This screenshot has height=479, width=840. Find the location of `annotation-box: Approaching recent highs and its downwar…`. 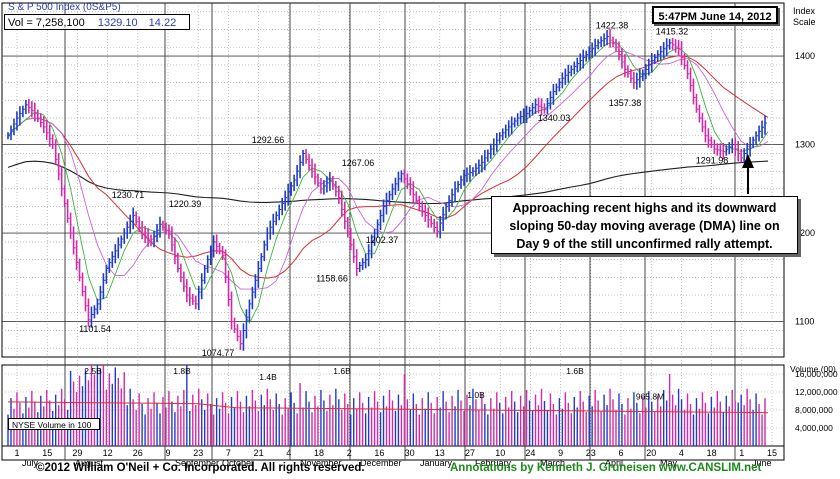

annotation-box: Approaching recent highs and its downwar… is located at coordinates (644, 225).